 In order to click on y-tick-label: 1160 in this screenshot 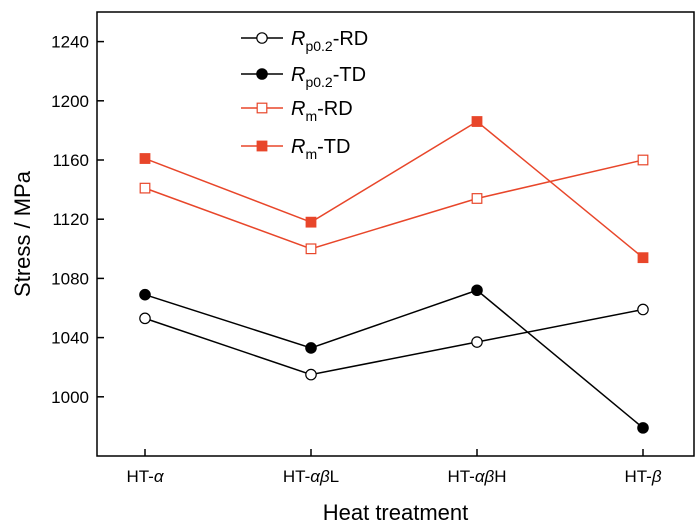, I will do `click(70, 160)`.